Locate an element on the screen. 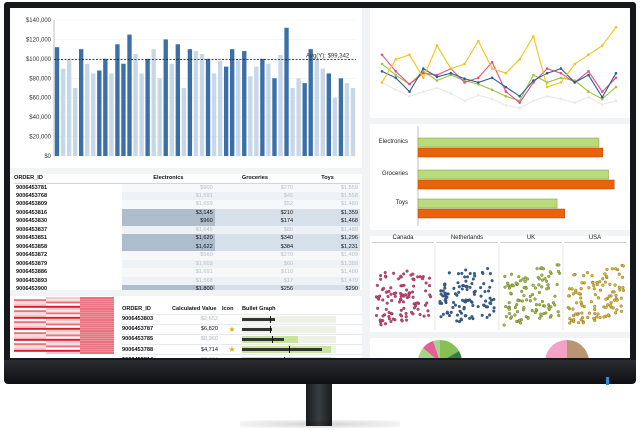 The width and height of the screenshot is (640, 430). order-id-cell: 9006453809 is located at coordinates (32, 204).